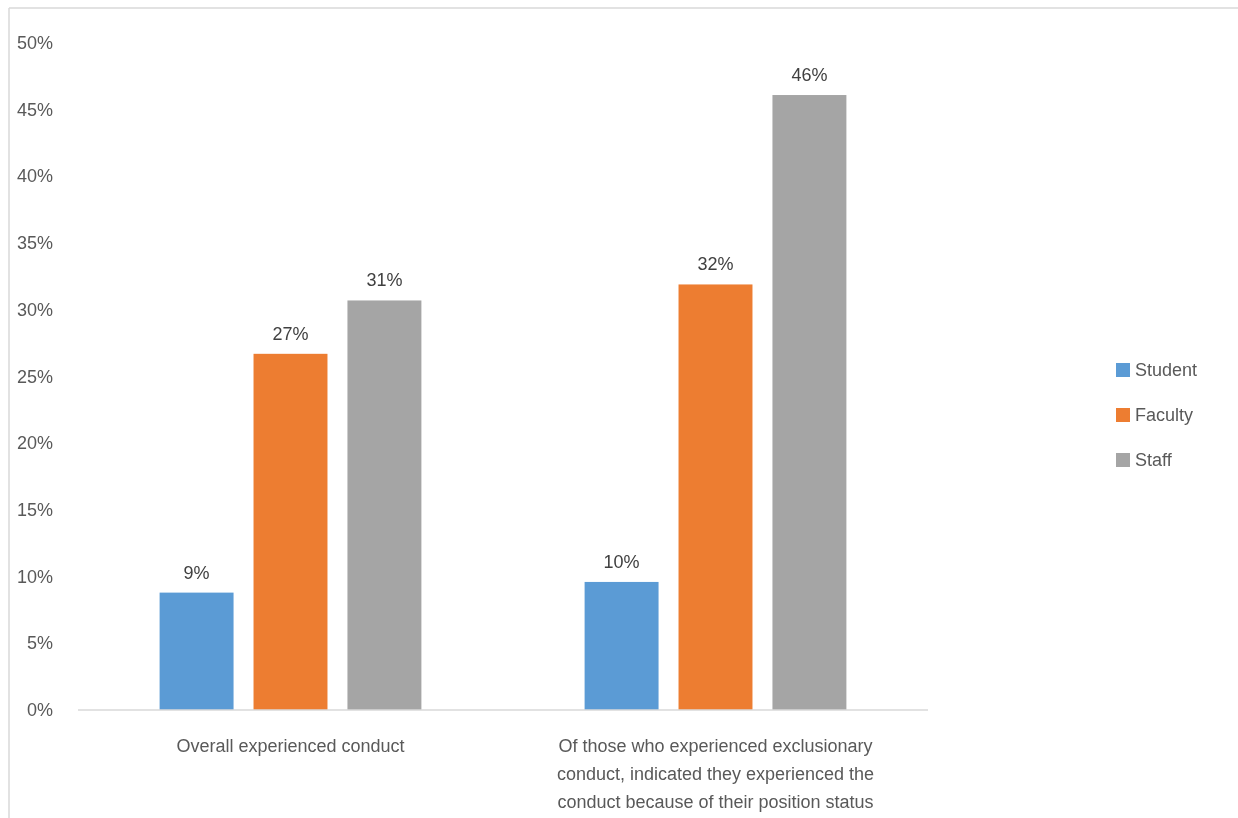 This screenshot has width=1238, height=818. Describe the element at coordinates (34, 443) in the screenshot. I see `y-tick-label: 20%` at that location.